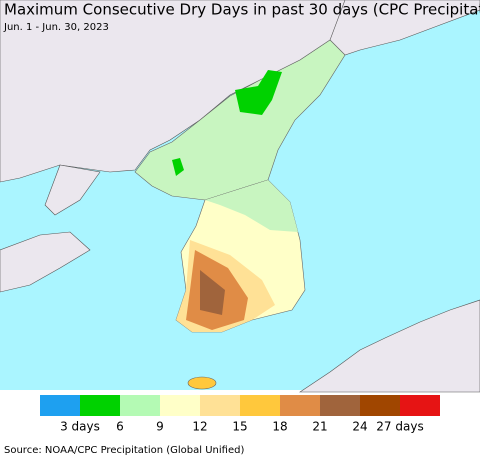 The width and height of the screenshot is (480, 460). I want to click on legend-label: 18, so click(279, 427).